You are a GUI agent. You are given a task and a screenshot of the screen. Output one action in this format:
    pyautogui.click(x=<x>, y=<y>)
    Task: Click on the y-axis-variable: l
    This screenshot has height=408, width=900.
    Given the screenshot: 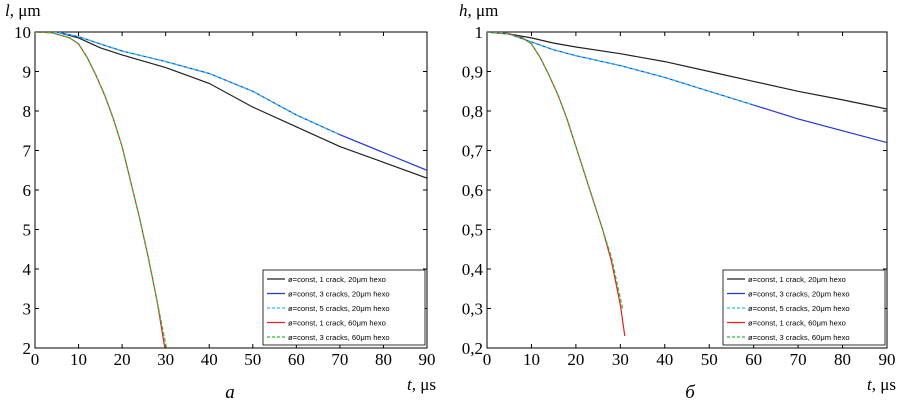 What is the action you would take?
    pyautogui.click(x=7, y=10)
    